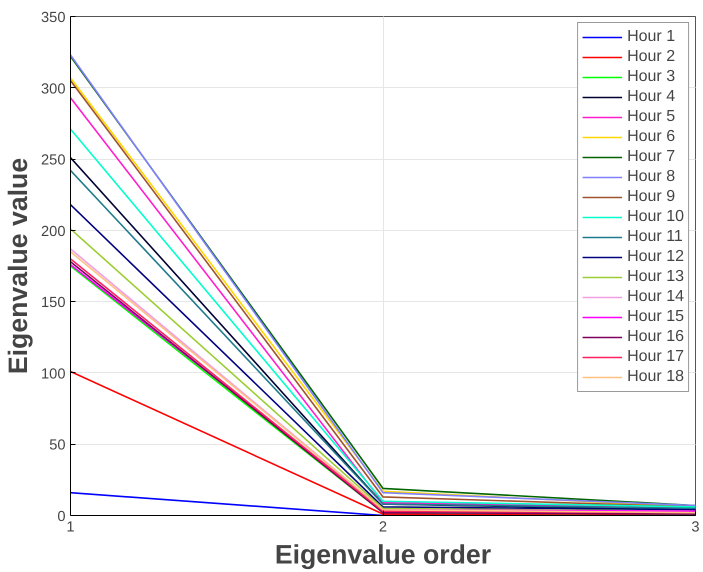 The height and width of the screenshot is (572, 703). I want to click on y-tick-label: 200, so click(53, 232).